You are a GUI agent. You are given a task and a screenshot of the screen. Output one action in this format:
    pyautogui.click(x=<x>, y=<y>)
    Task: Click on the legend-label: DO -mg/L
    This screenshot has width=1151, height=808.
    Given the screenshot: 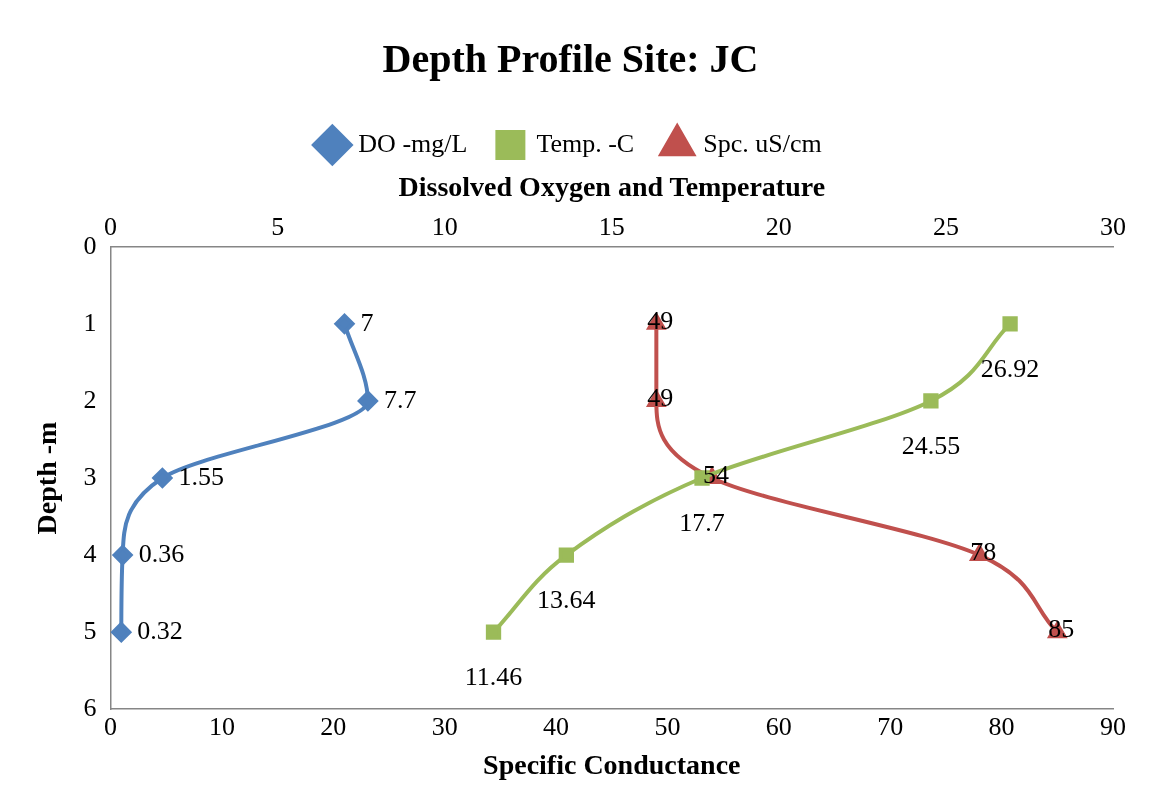 What is the action you would take?
    pyautogui.click(x=413, y=143)
    